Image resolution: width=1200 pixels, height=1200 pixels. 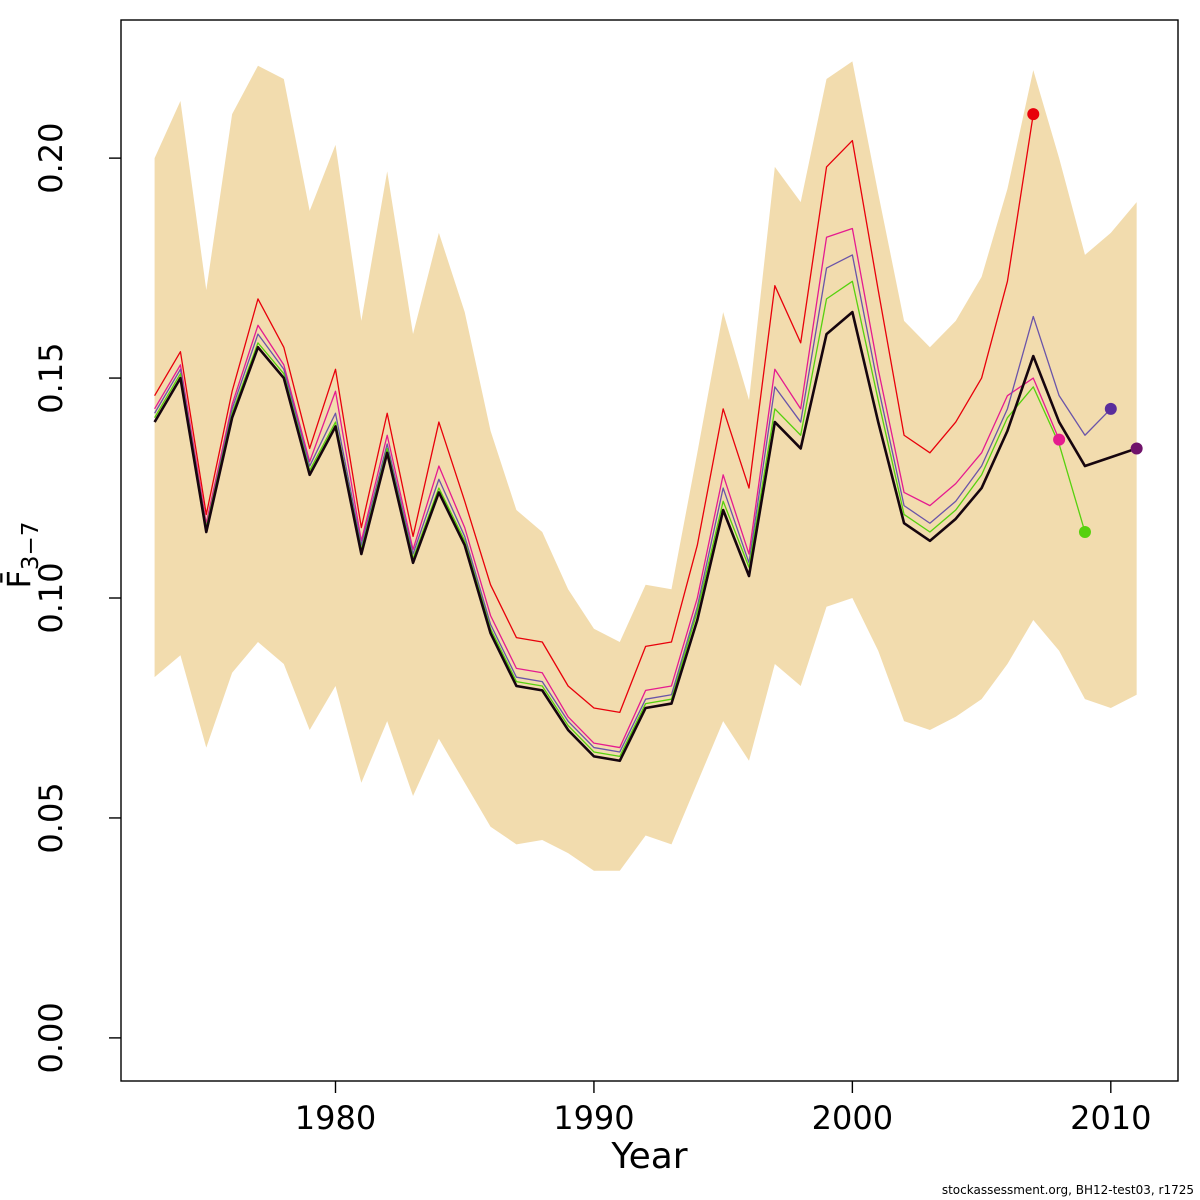 I want to click on y-tick-label: 0.00, so click(x=51, y=1037).